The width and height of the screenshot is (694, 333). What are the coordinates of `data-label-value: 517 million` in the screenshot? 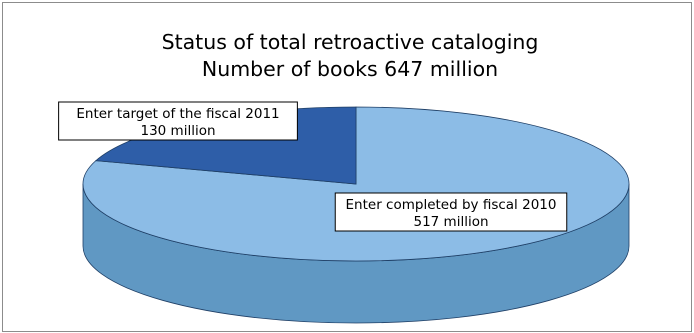 It's located at (450, 222).